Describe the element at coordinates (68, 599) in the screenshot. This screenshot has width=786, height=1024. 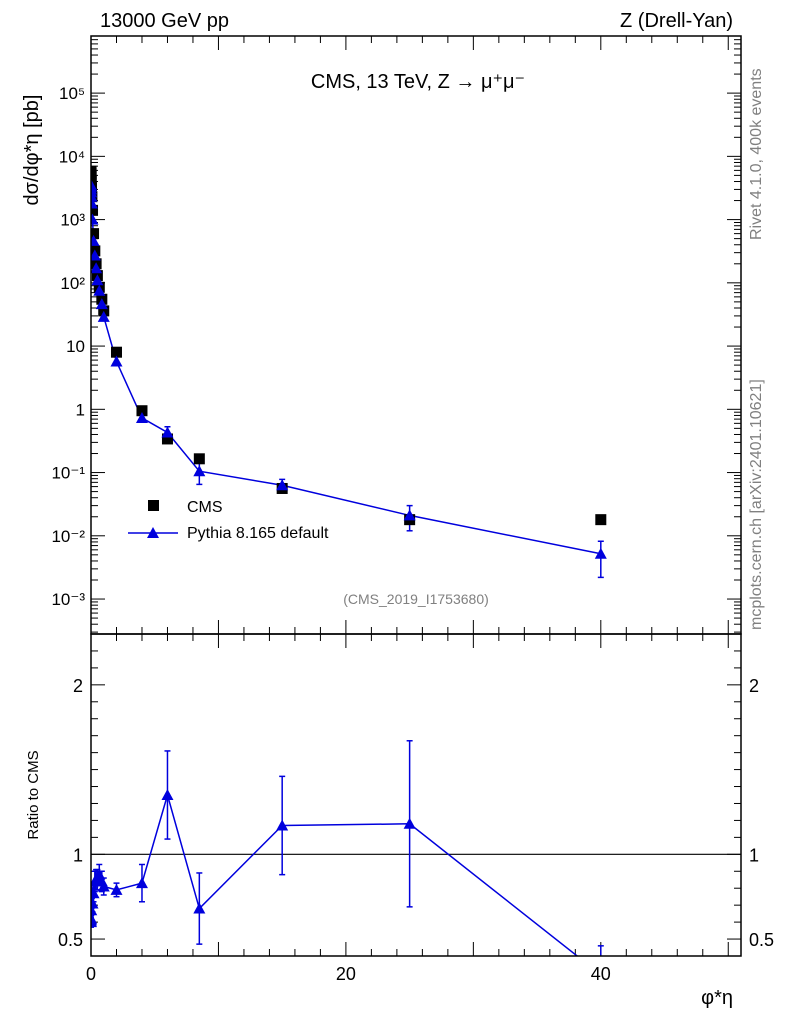
I see `main-y-tick-label: 10⁻³` at that location.